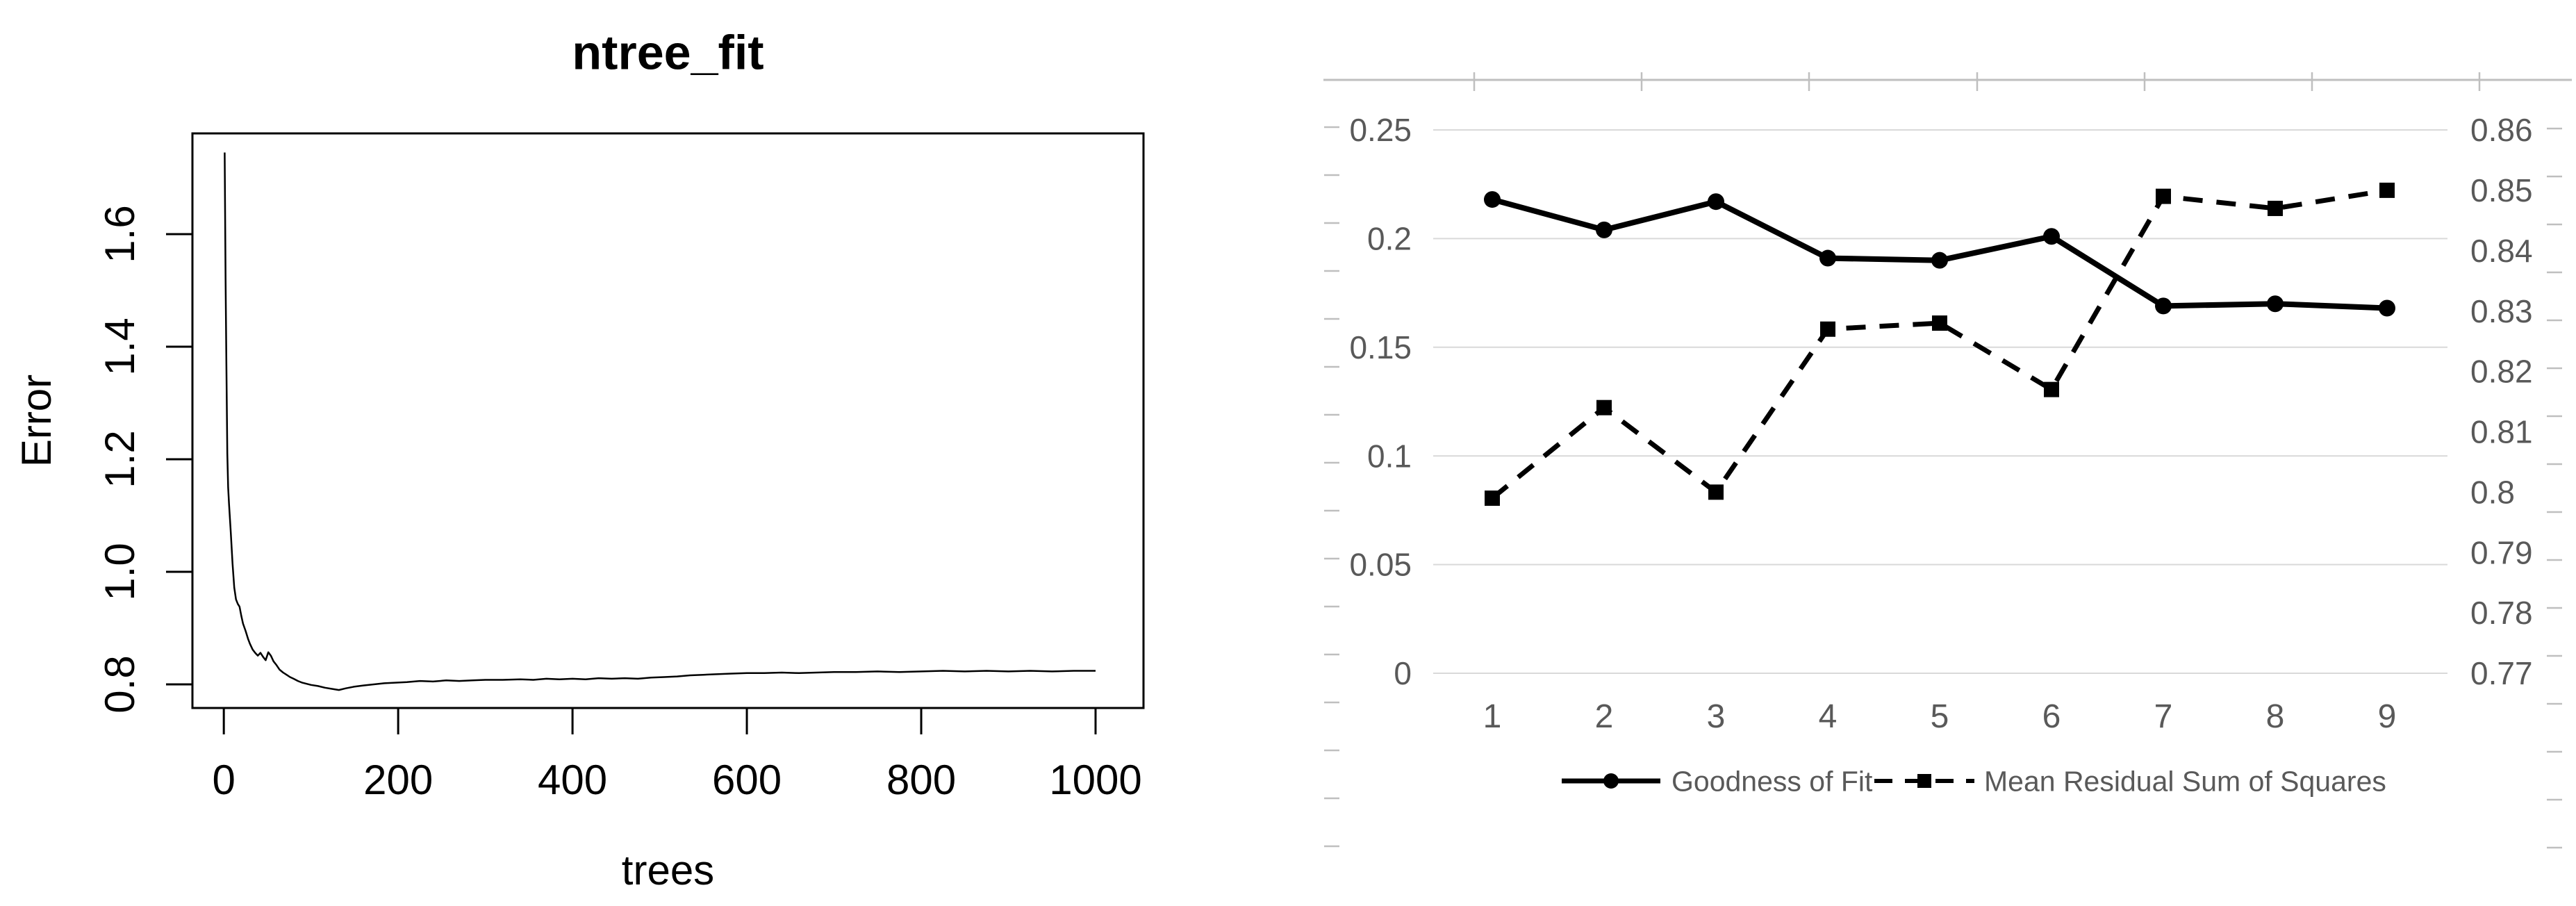  What do you see at coordinates (1924, 781) in the screenshot?
I see `legend-square-marker-icon` at bounding box center [1924, 781].